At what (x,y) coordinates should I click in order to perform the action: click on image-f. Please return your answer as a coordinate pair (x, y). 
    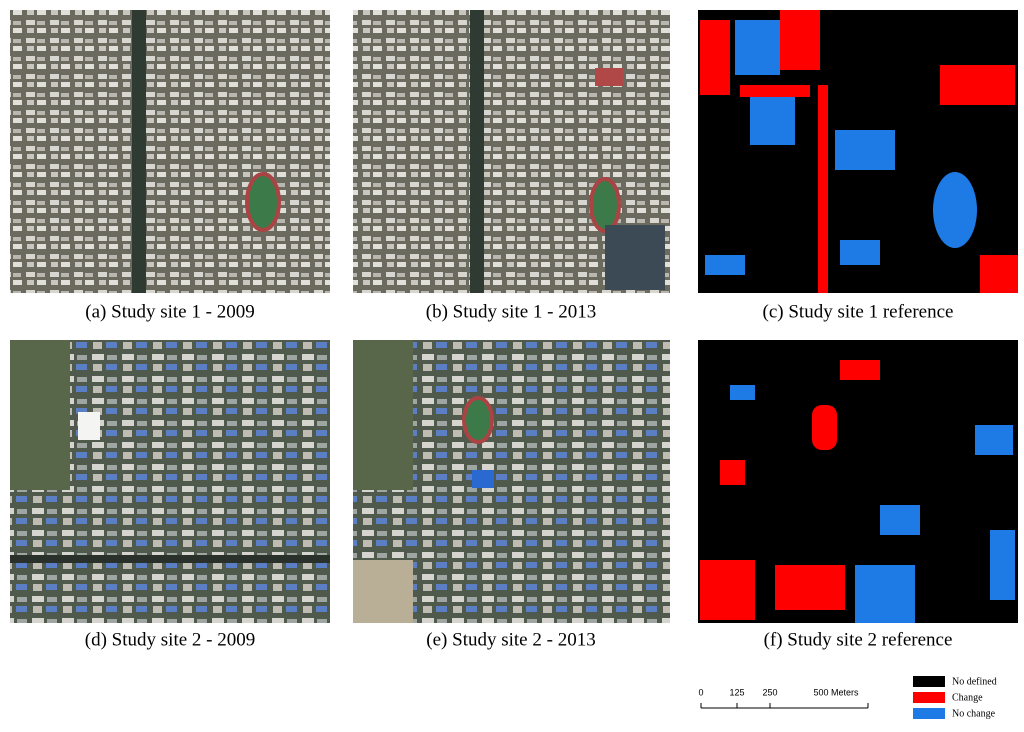
    Looking at the image, I should click on (858, 481).